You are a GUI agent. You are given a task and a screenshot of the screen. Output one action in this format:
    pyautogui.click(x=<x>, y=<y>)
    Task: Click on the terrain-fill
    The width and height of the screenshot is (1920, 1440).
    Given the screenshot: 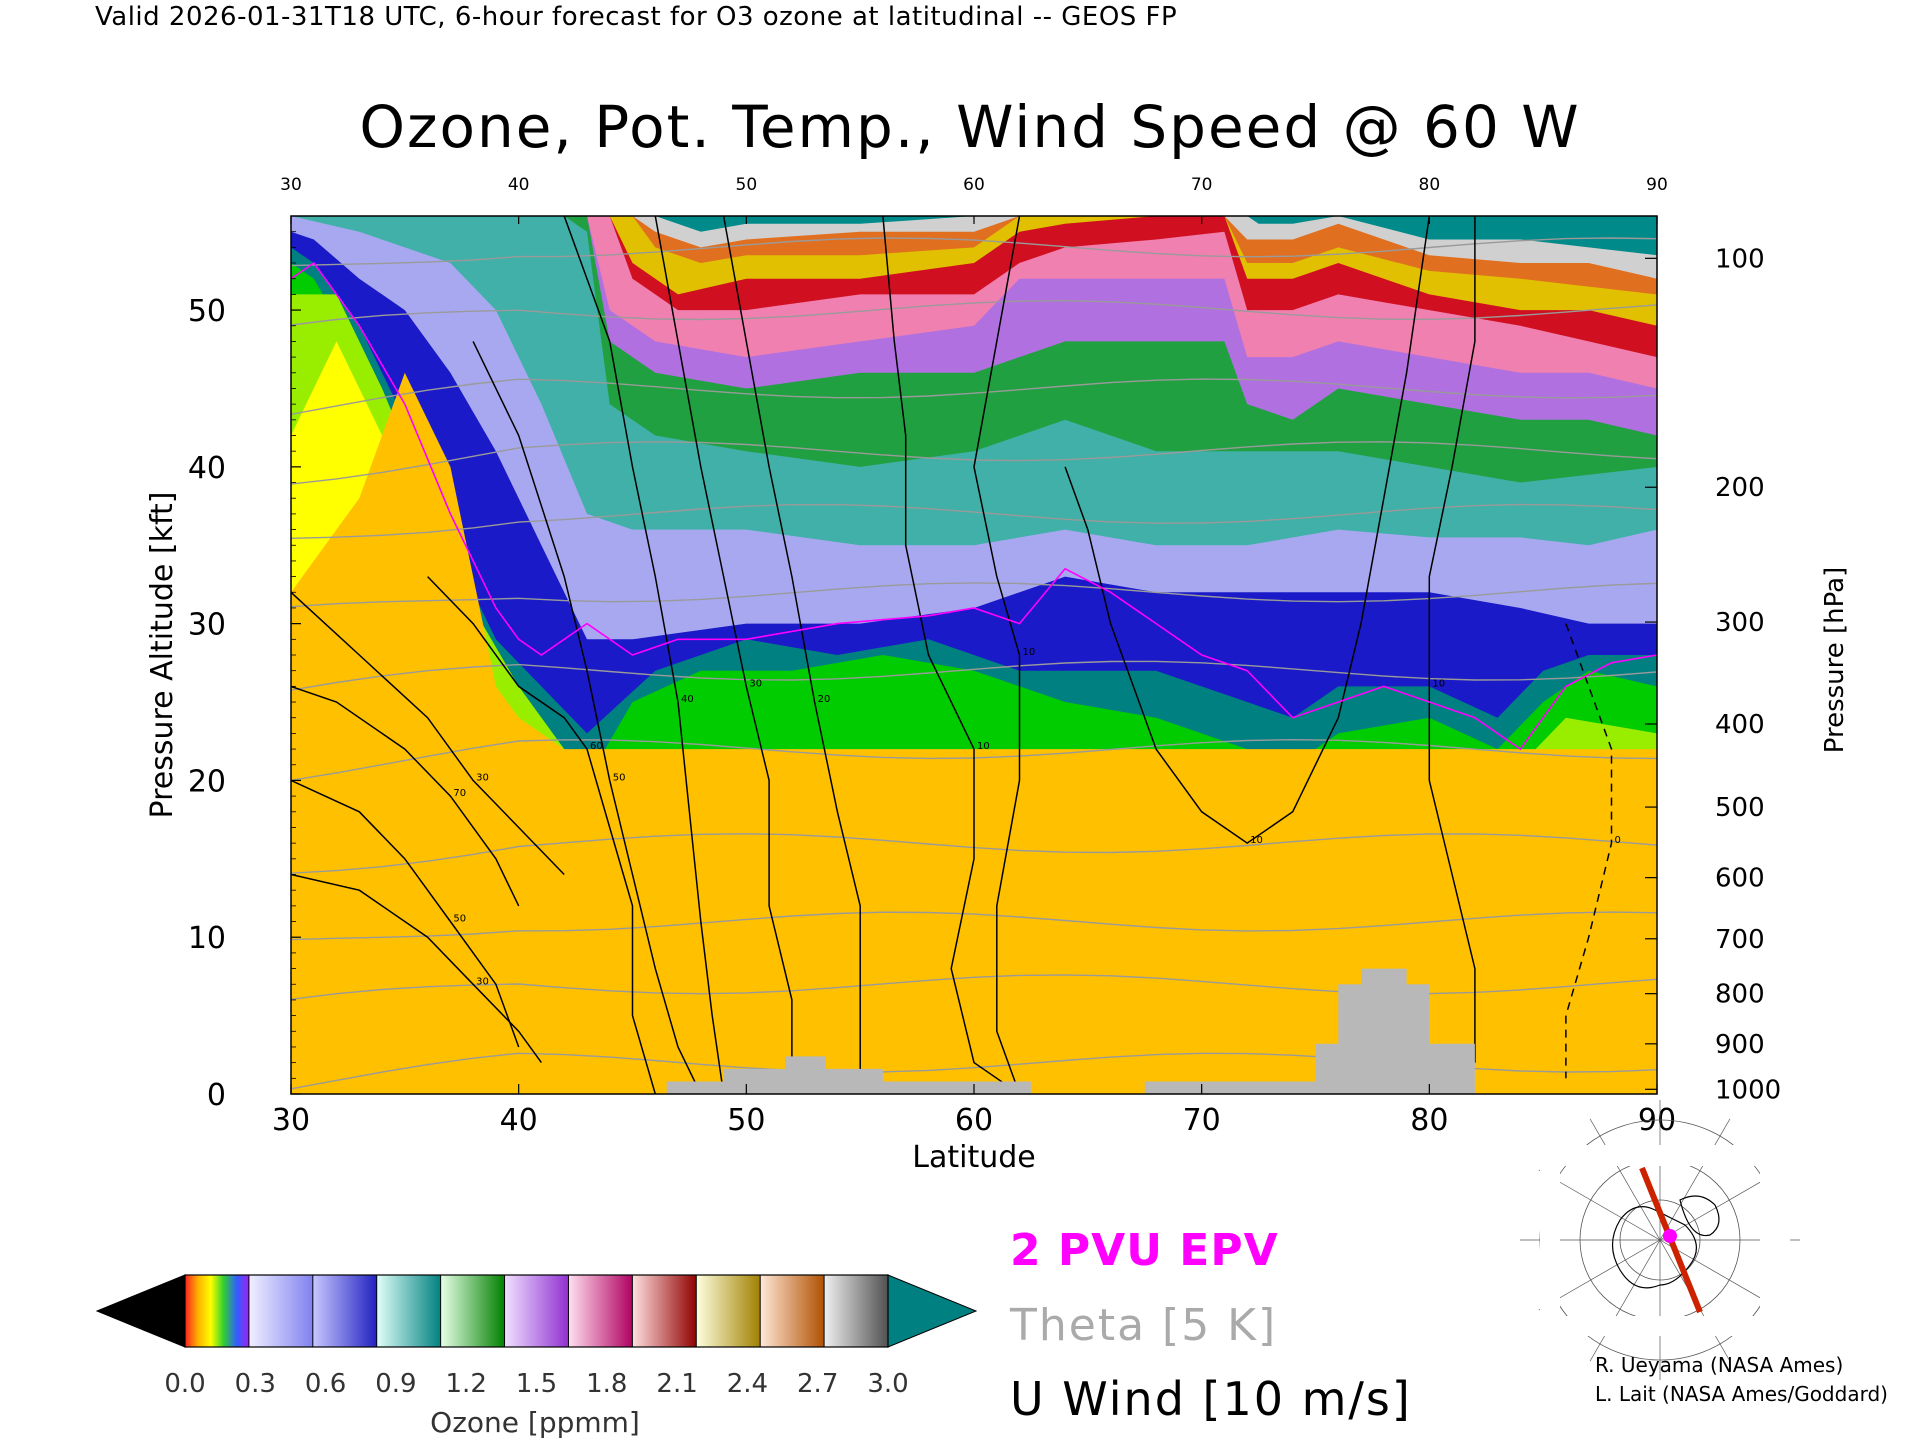 What is the action you would take?
    pyautogui.click(x=1161, y=1031)
    